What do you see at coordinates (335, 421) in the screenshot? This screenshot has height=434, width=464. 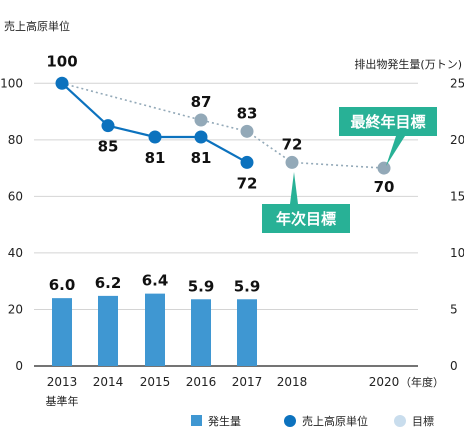 I see `legend-label: 売上高原単位` at bounding box center [335, 421].